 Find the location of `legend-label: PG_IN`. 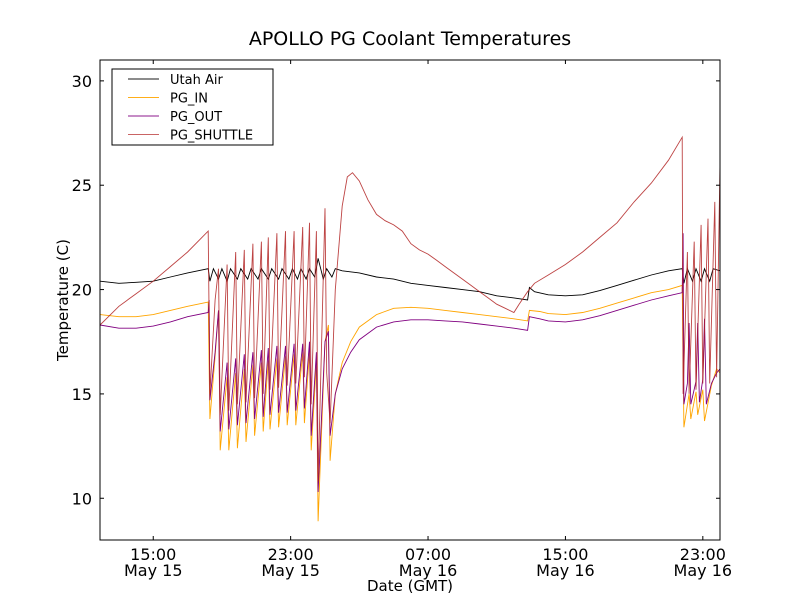

legend-label: PG_IN is located at coordinates (189, 99).